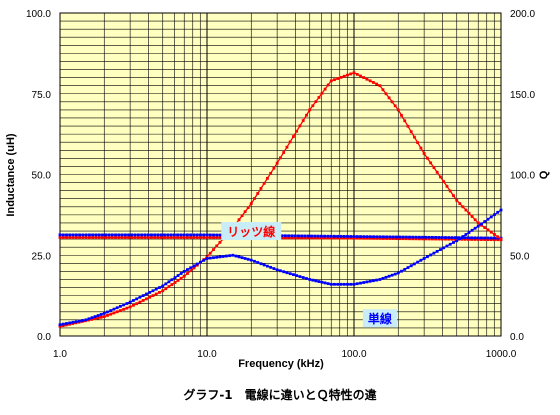 This screenshot has width=560, height=415. I want to click on y-left-tick-label: 50.0, so click(42, 176).